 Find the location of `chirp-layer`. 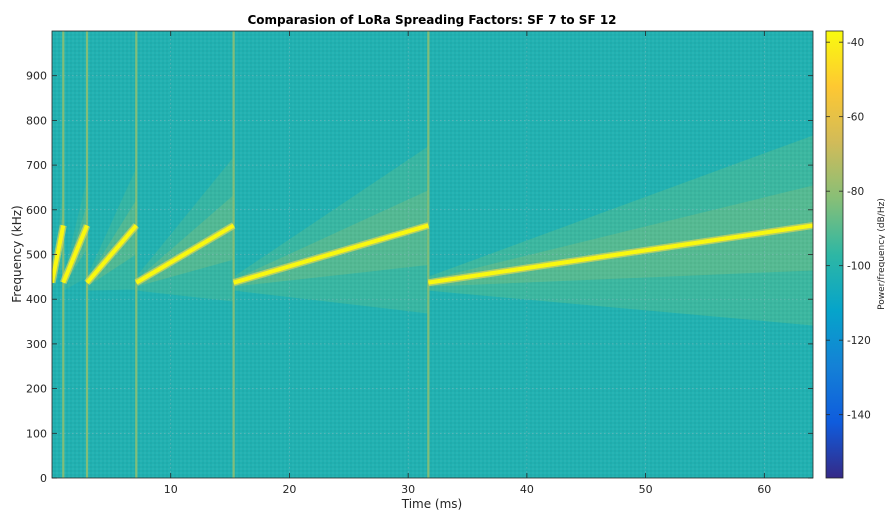

chirp-layer is located at coordinates (432, 254).